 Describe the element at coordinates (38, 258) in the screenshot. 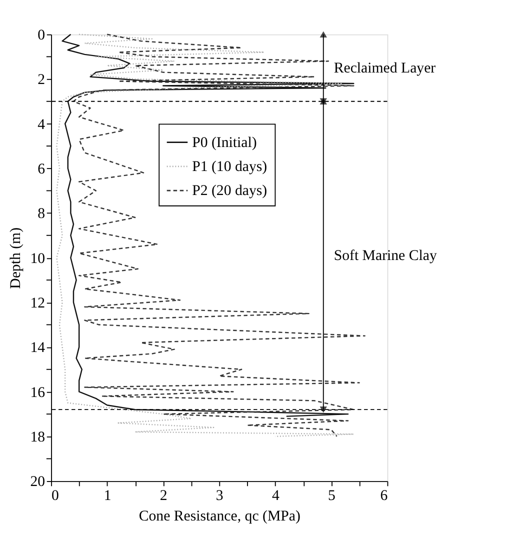

I see `y-tick-label: 10` at that location.